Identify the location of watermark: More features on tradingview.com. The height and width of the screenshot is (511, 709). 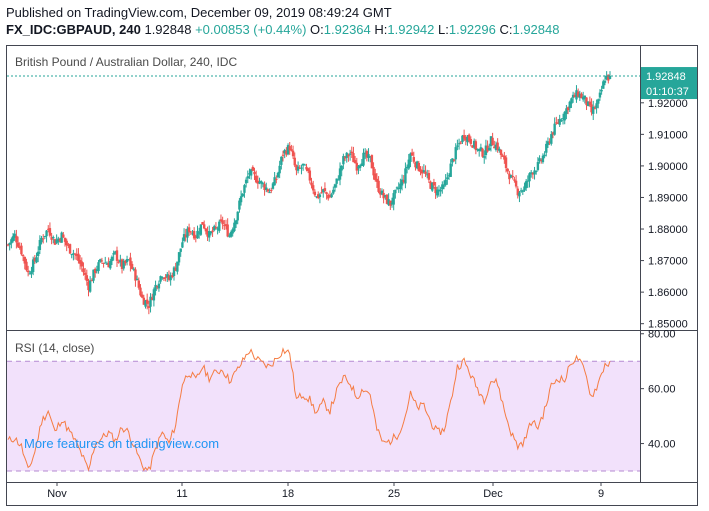
(121, 443).